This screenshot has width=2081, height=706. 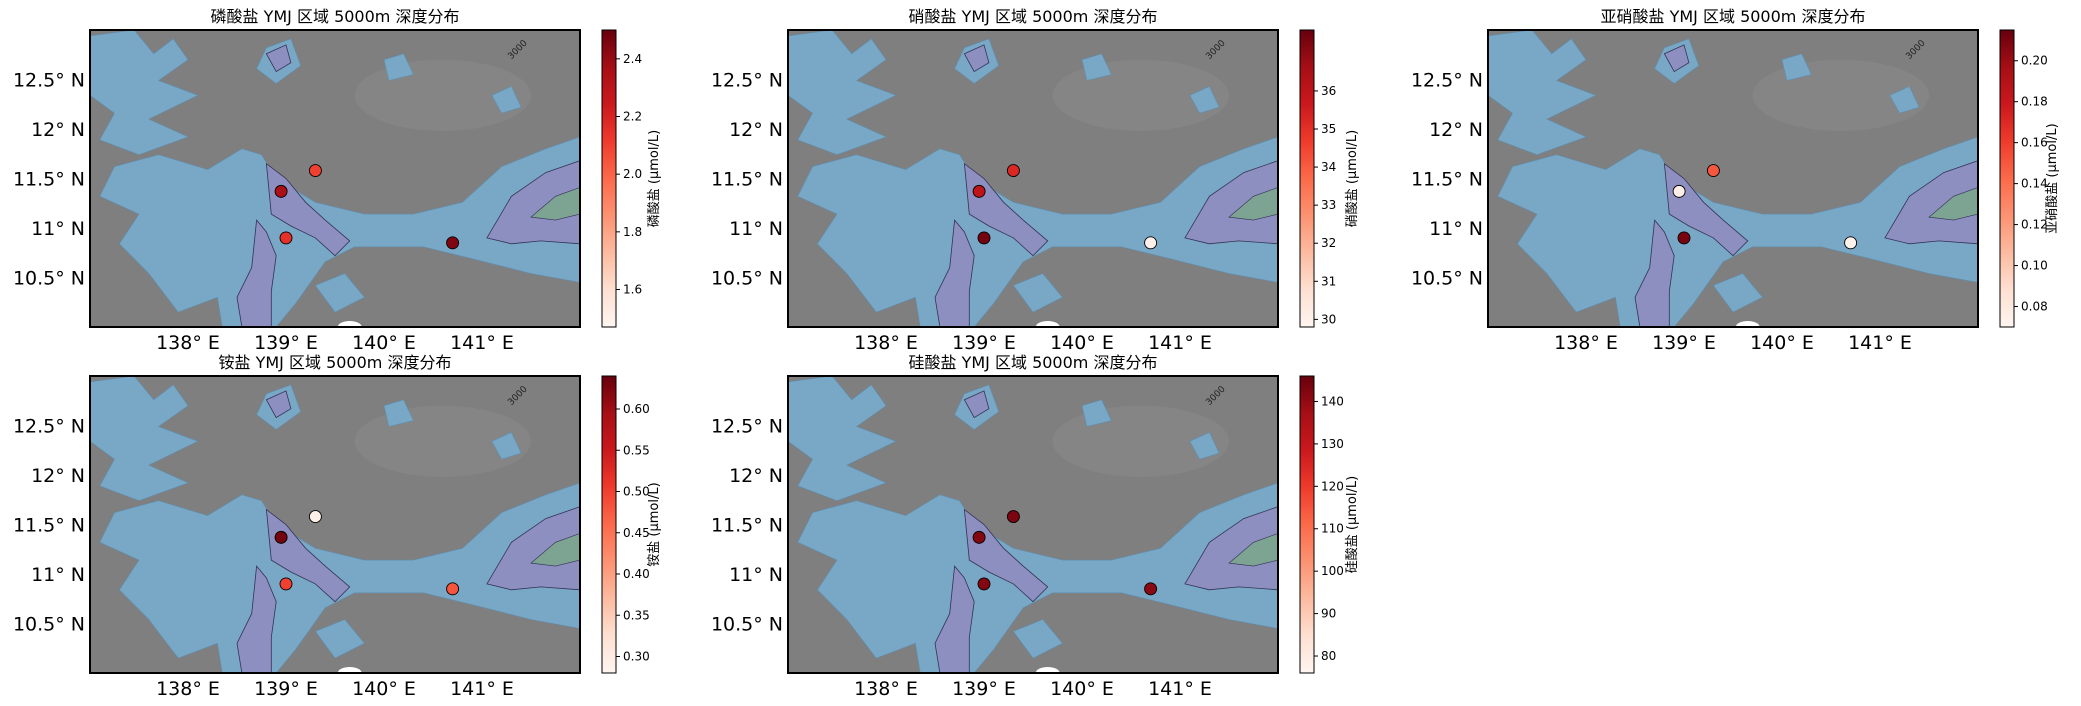 What do you see at coordinates (632, 232) in the screenshot?
I see `colorbar-tick-label: 1.8` at bounding box center [632, 232].